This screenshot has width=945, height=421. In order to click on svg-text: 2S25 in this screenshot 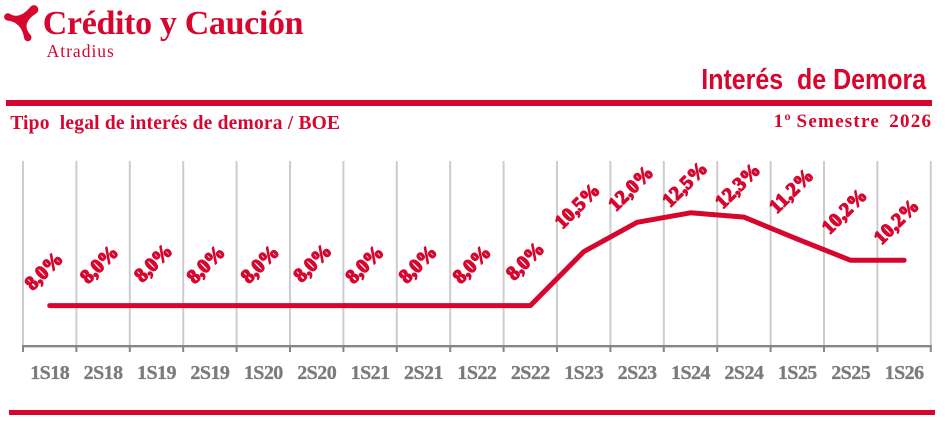, I will do `click(850, 373)`.